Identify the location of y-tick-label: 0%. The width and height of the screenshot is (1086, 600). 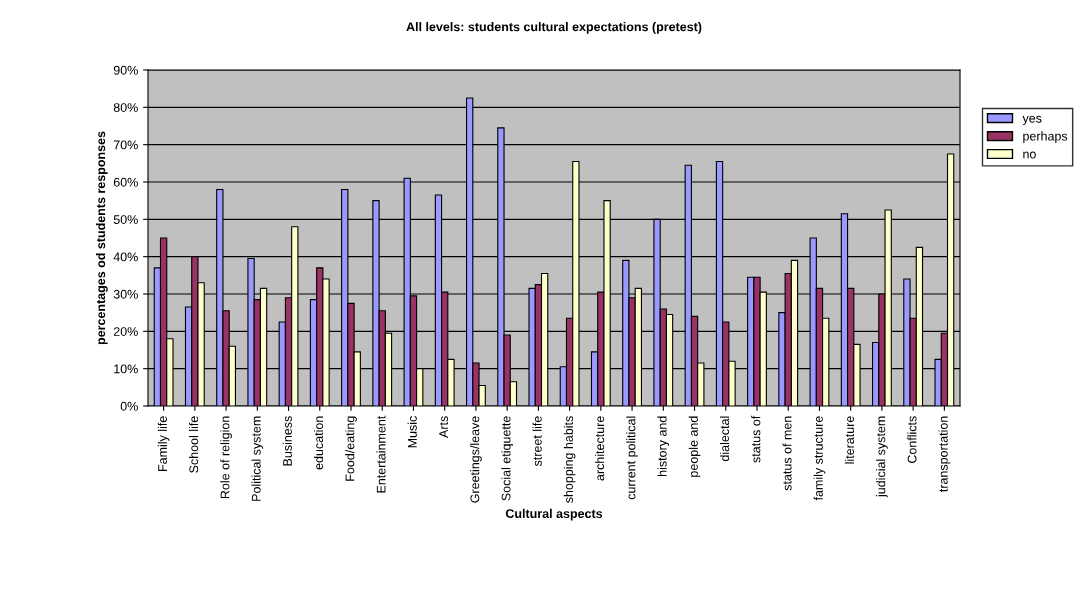
(129, 406).